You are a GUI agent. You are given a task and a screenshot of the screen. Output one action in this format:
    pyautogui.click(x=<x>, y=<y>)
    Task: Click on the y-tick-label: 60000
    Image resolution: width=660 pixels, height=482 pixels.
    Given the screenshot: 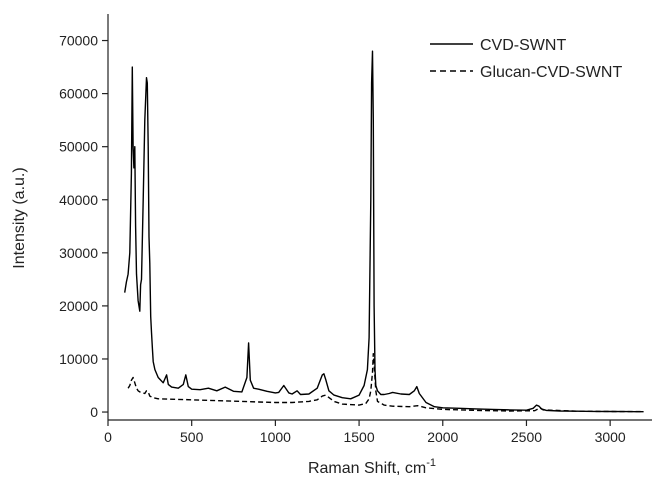 What is the action you would take?
    pyautogui.click(x=78, y=94)
    